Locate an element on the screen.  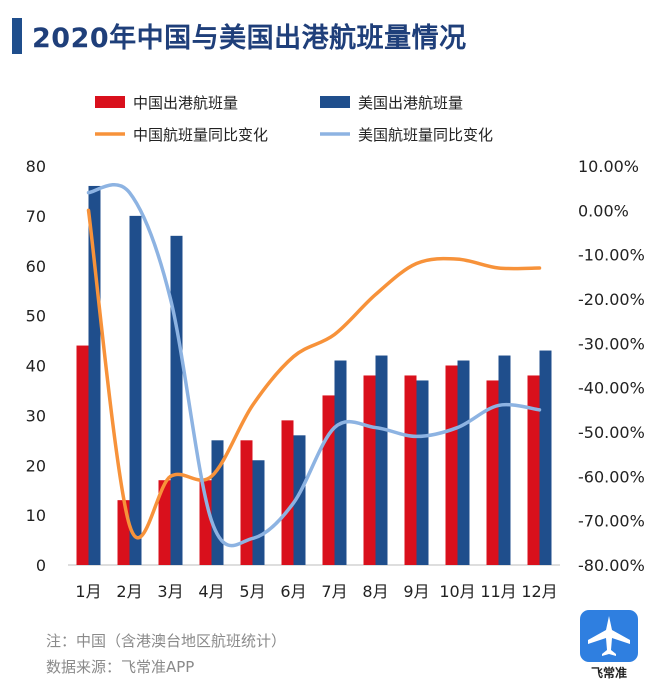
y-left-tick-label: 30 is located at coordinates (36, 415).